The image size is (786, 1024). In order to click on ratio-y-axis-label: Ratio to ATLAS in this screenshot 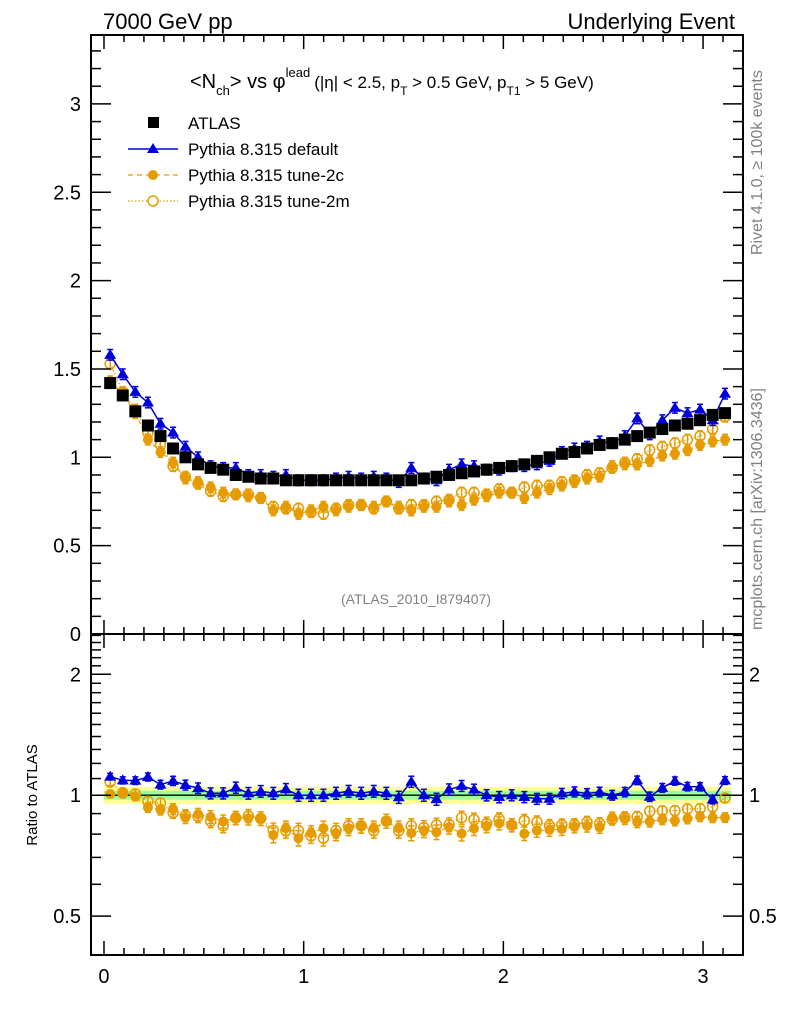, I will do `click(32, 794)`.